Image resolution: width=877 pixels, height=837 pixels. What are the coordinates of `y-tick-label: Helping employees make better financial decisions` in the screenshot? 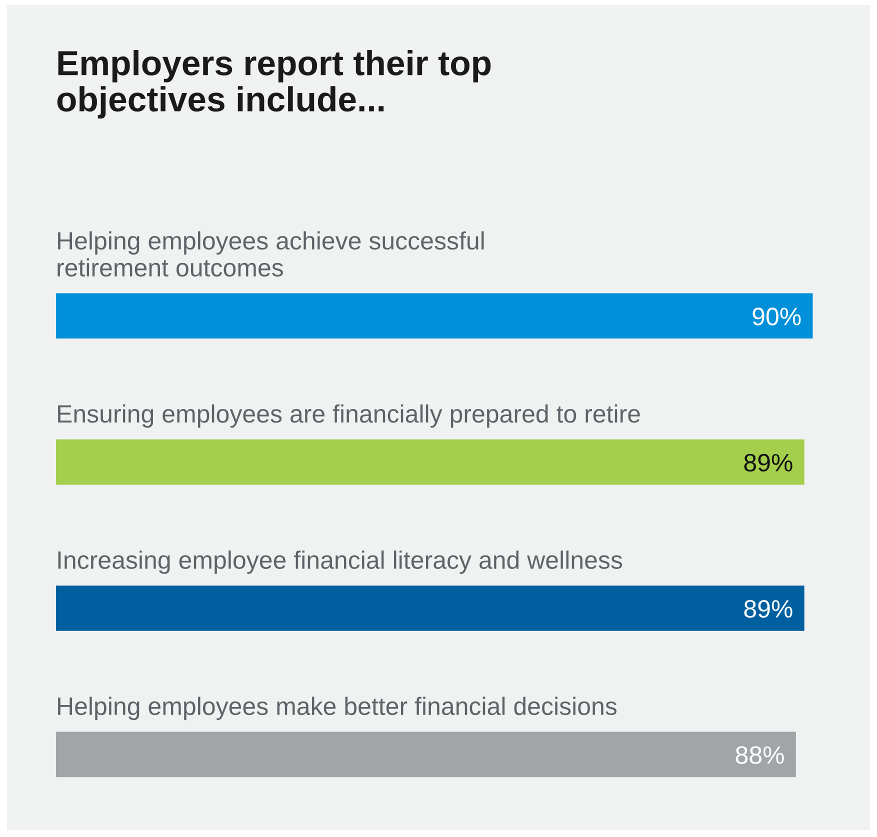 It's located at (337, 708).